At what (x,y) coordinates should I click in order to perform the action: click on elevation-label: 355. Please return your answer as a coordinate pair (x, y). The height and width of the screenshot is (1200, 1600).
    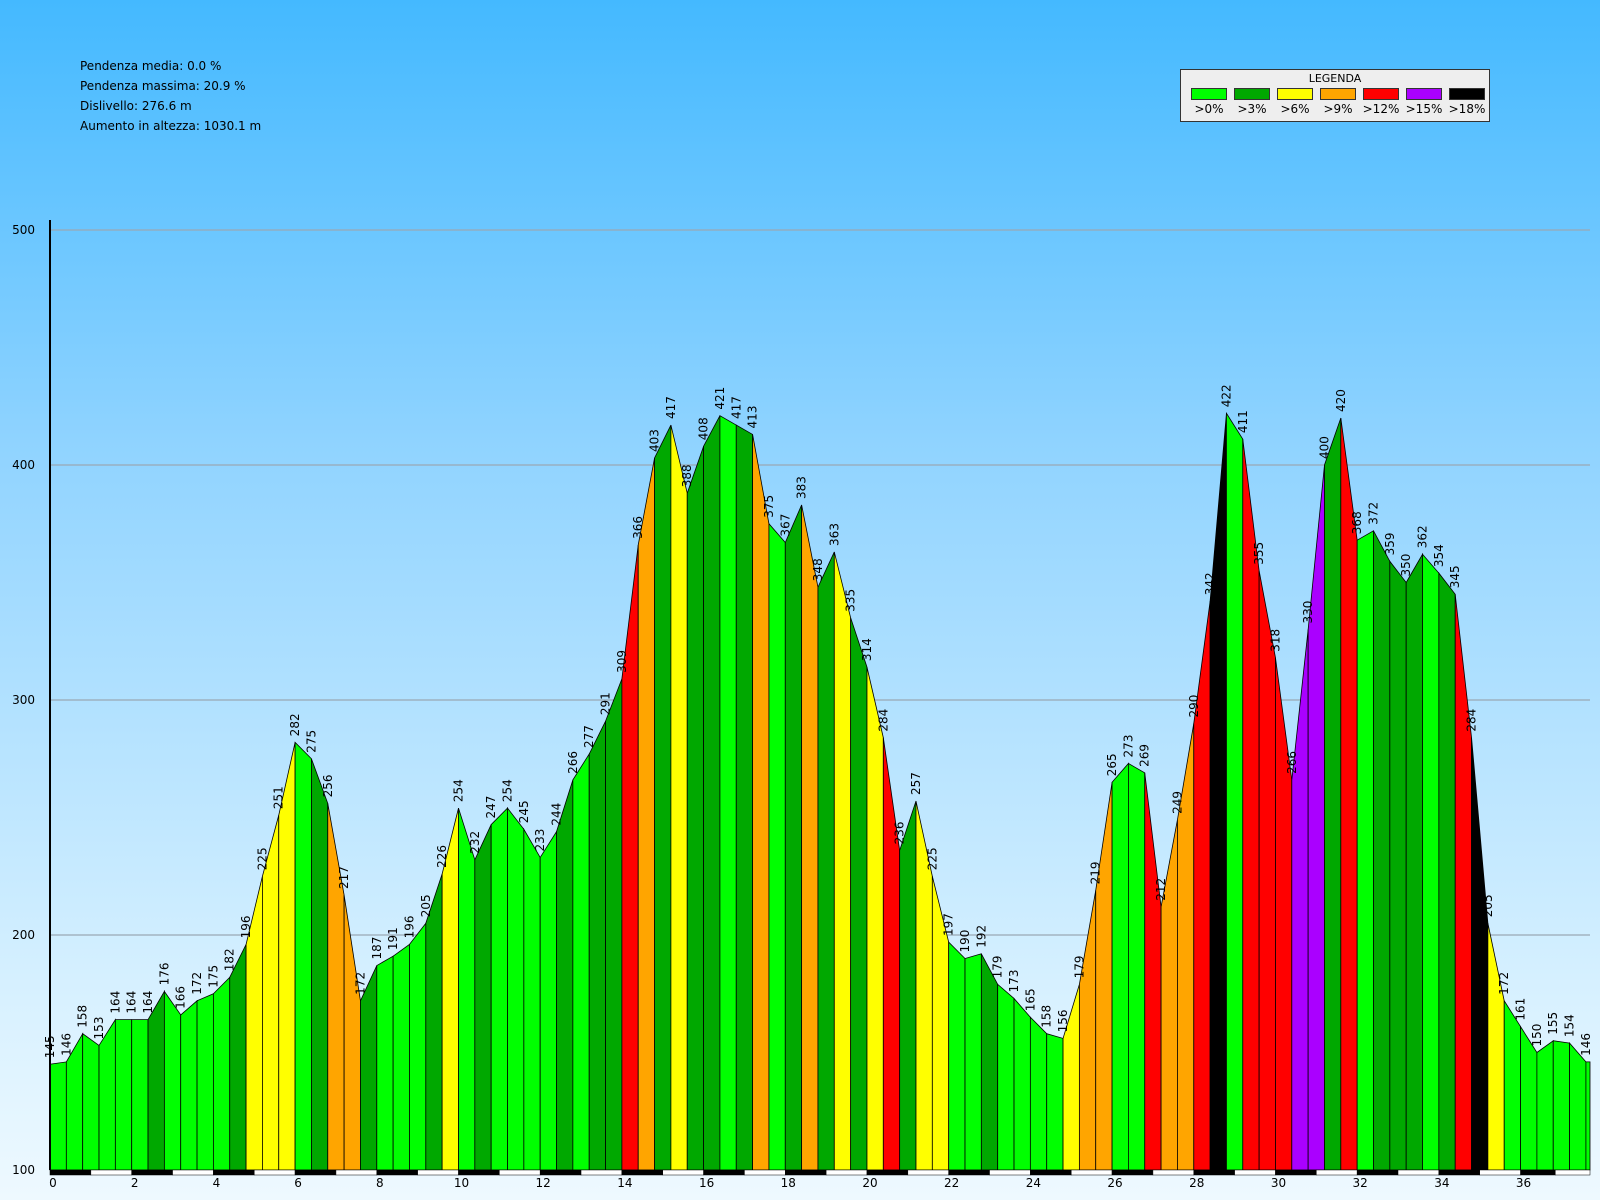
    Looking at the image, I should click on (1259, 553).